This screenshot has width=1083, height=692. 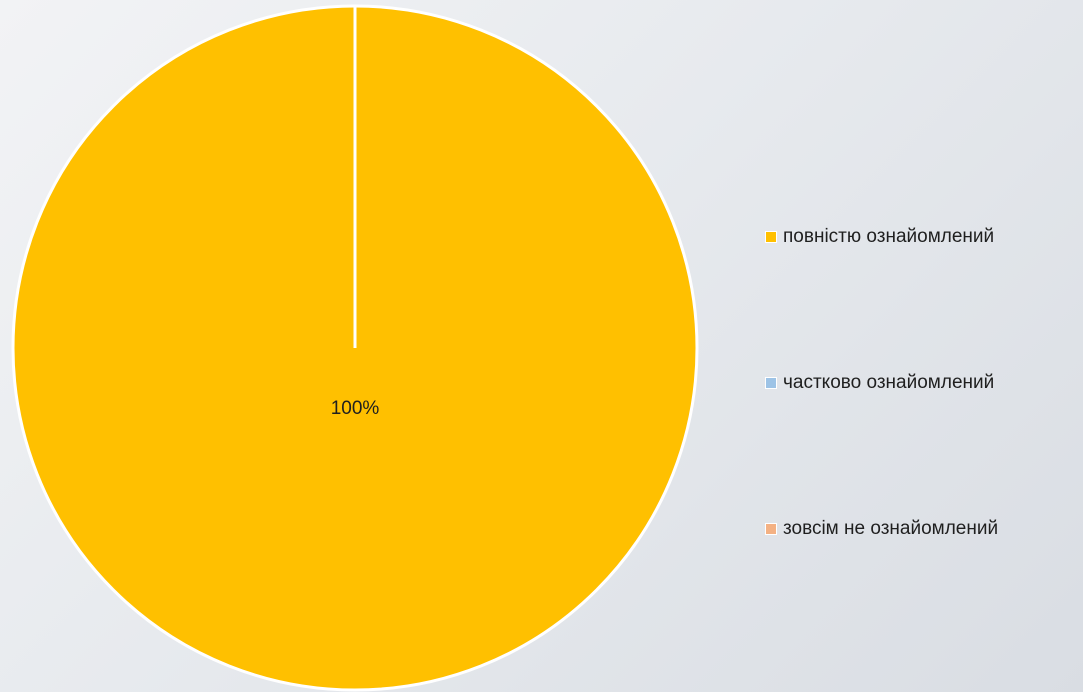 I want to click on legend-item-fully-familiar: повністю ознайомлений, so click(x=879, y=237).